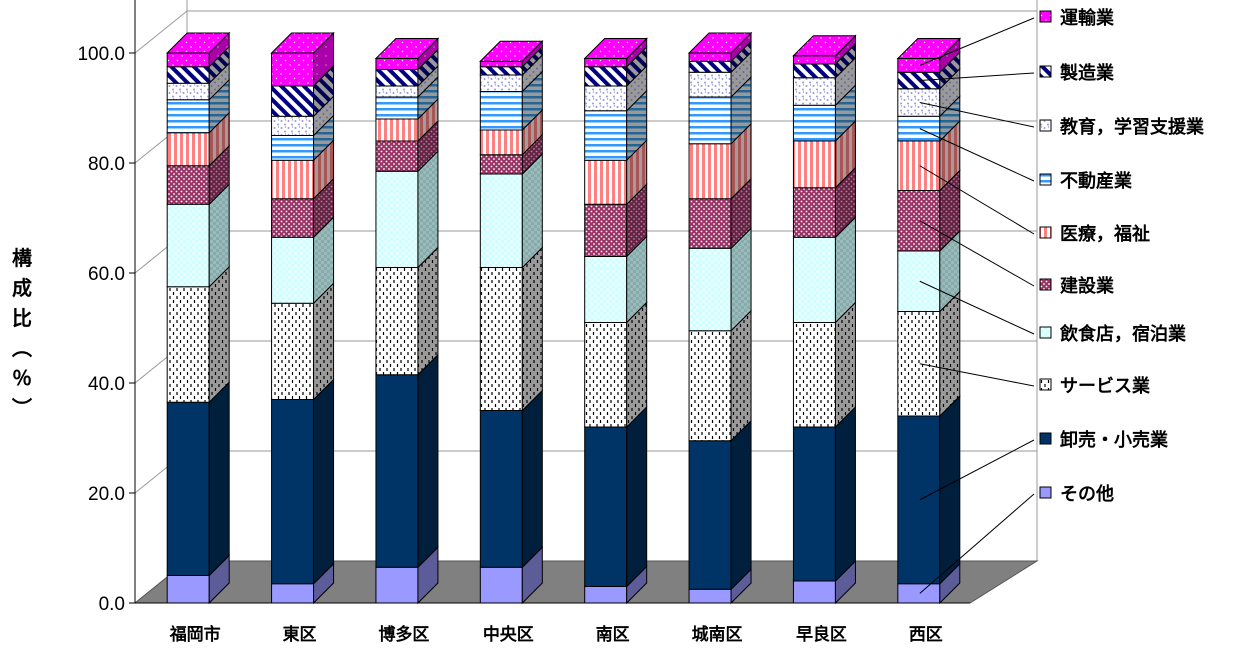  Describe the element at coordinates (1105, 234) in the screenshot. I see `legend-label: 医療，福祉` at that location.